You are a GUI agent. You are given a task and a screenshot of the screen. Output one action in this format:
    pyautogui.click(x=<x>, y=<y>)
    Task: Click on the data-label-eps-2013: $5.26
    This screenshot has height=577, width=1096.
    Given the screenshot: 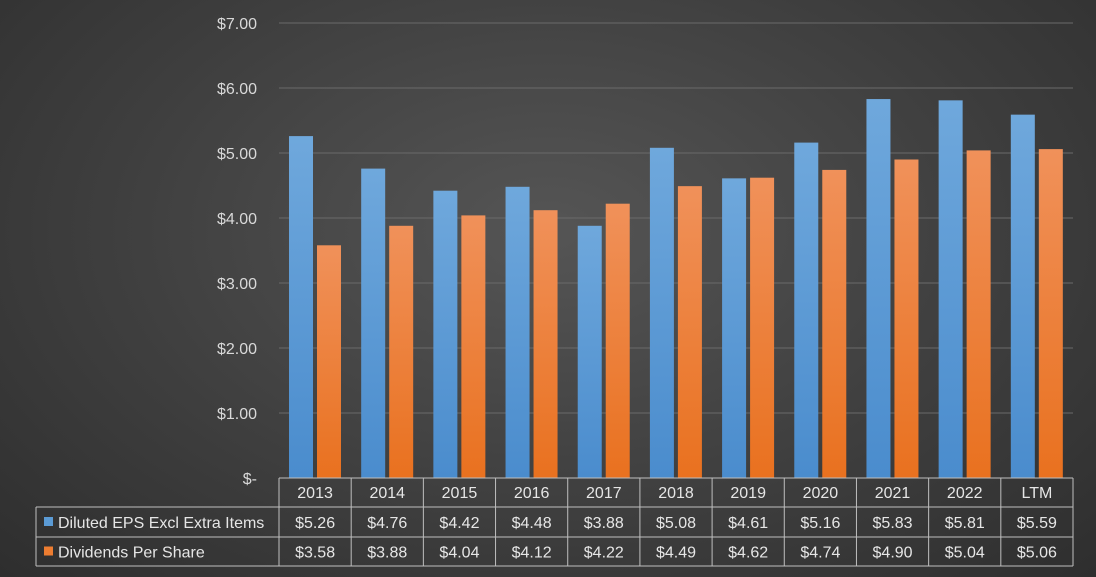 What is the action you would take?
    pyautogui.click(x=315, y=523)
    